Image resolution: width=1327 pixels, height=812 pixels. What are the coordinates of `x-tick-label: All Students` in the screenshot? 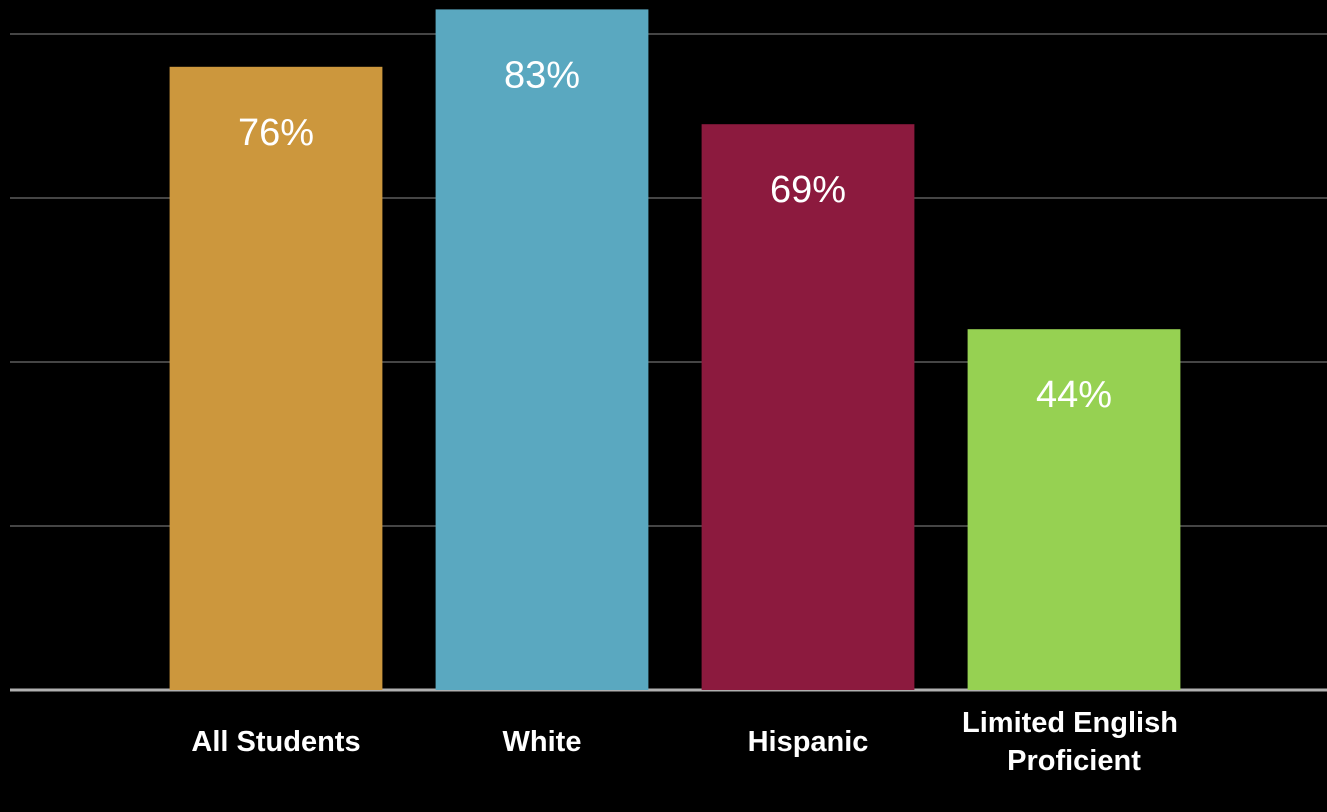 It's located at (275, 742).